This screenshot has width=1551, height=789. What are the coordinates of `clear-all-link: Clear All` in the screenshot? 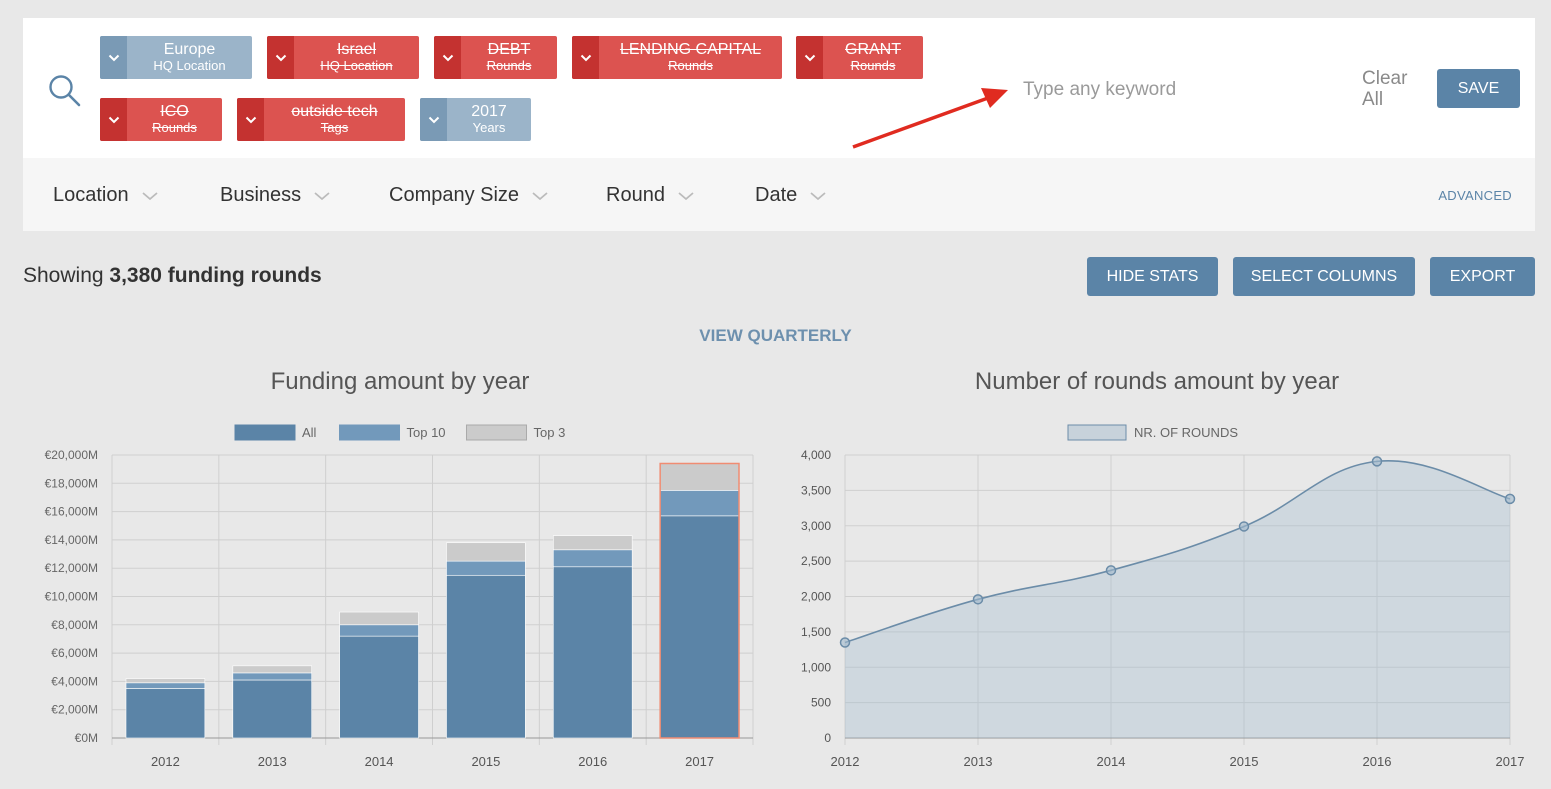 It's located at (1385, 89).